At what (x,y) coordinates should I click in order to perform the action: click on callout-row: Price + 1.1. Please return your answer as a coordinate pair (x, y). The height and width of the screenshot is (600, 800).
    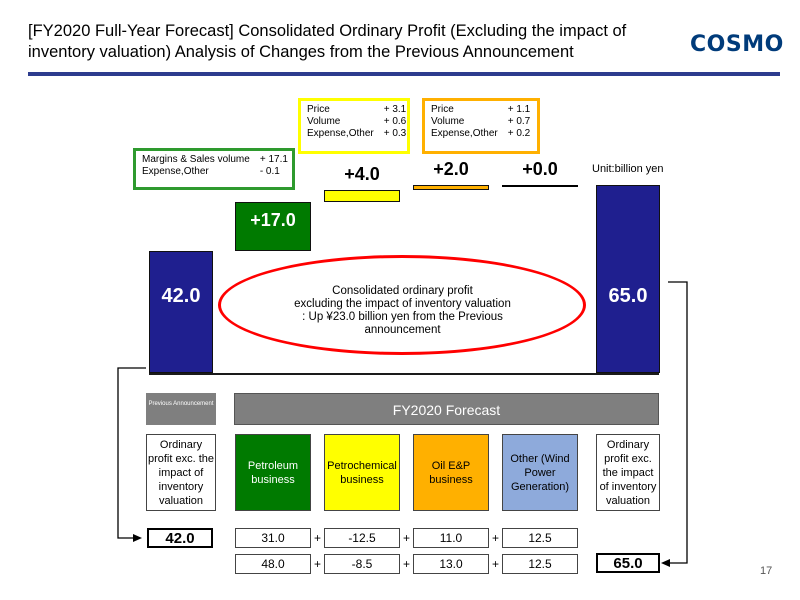
    Looking at the image, I should click on (482, 110).